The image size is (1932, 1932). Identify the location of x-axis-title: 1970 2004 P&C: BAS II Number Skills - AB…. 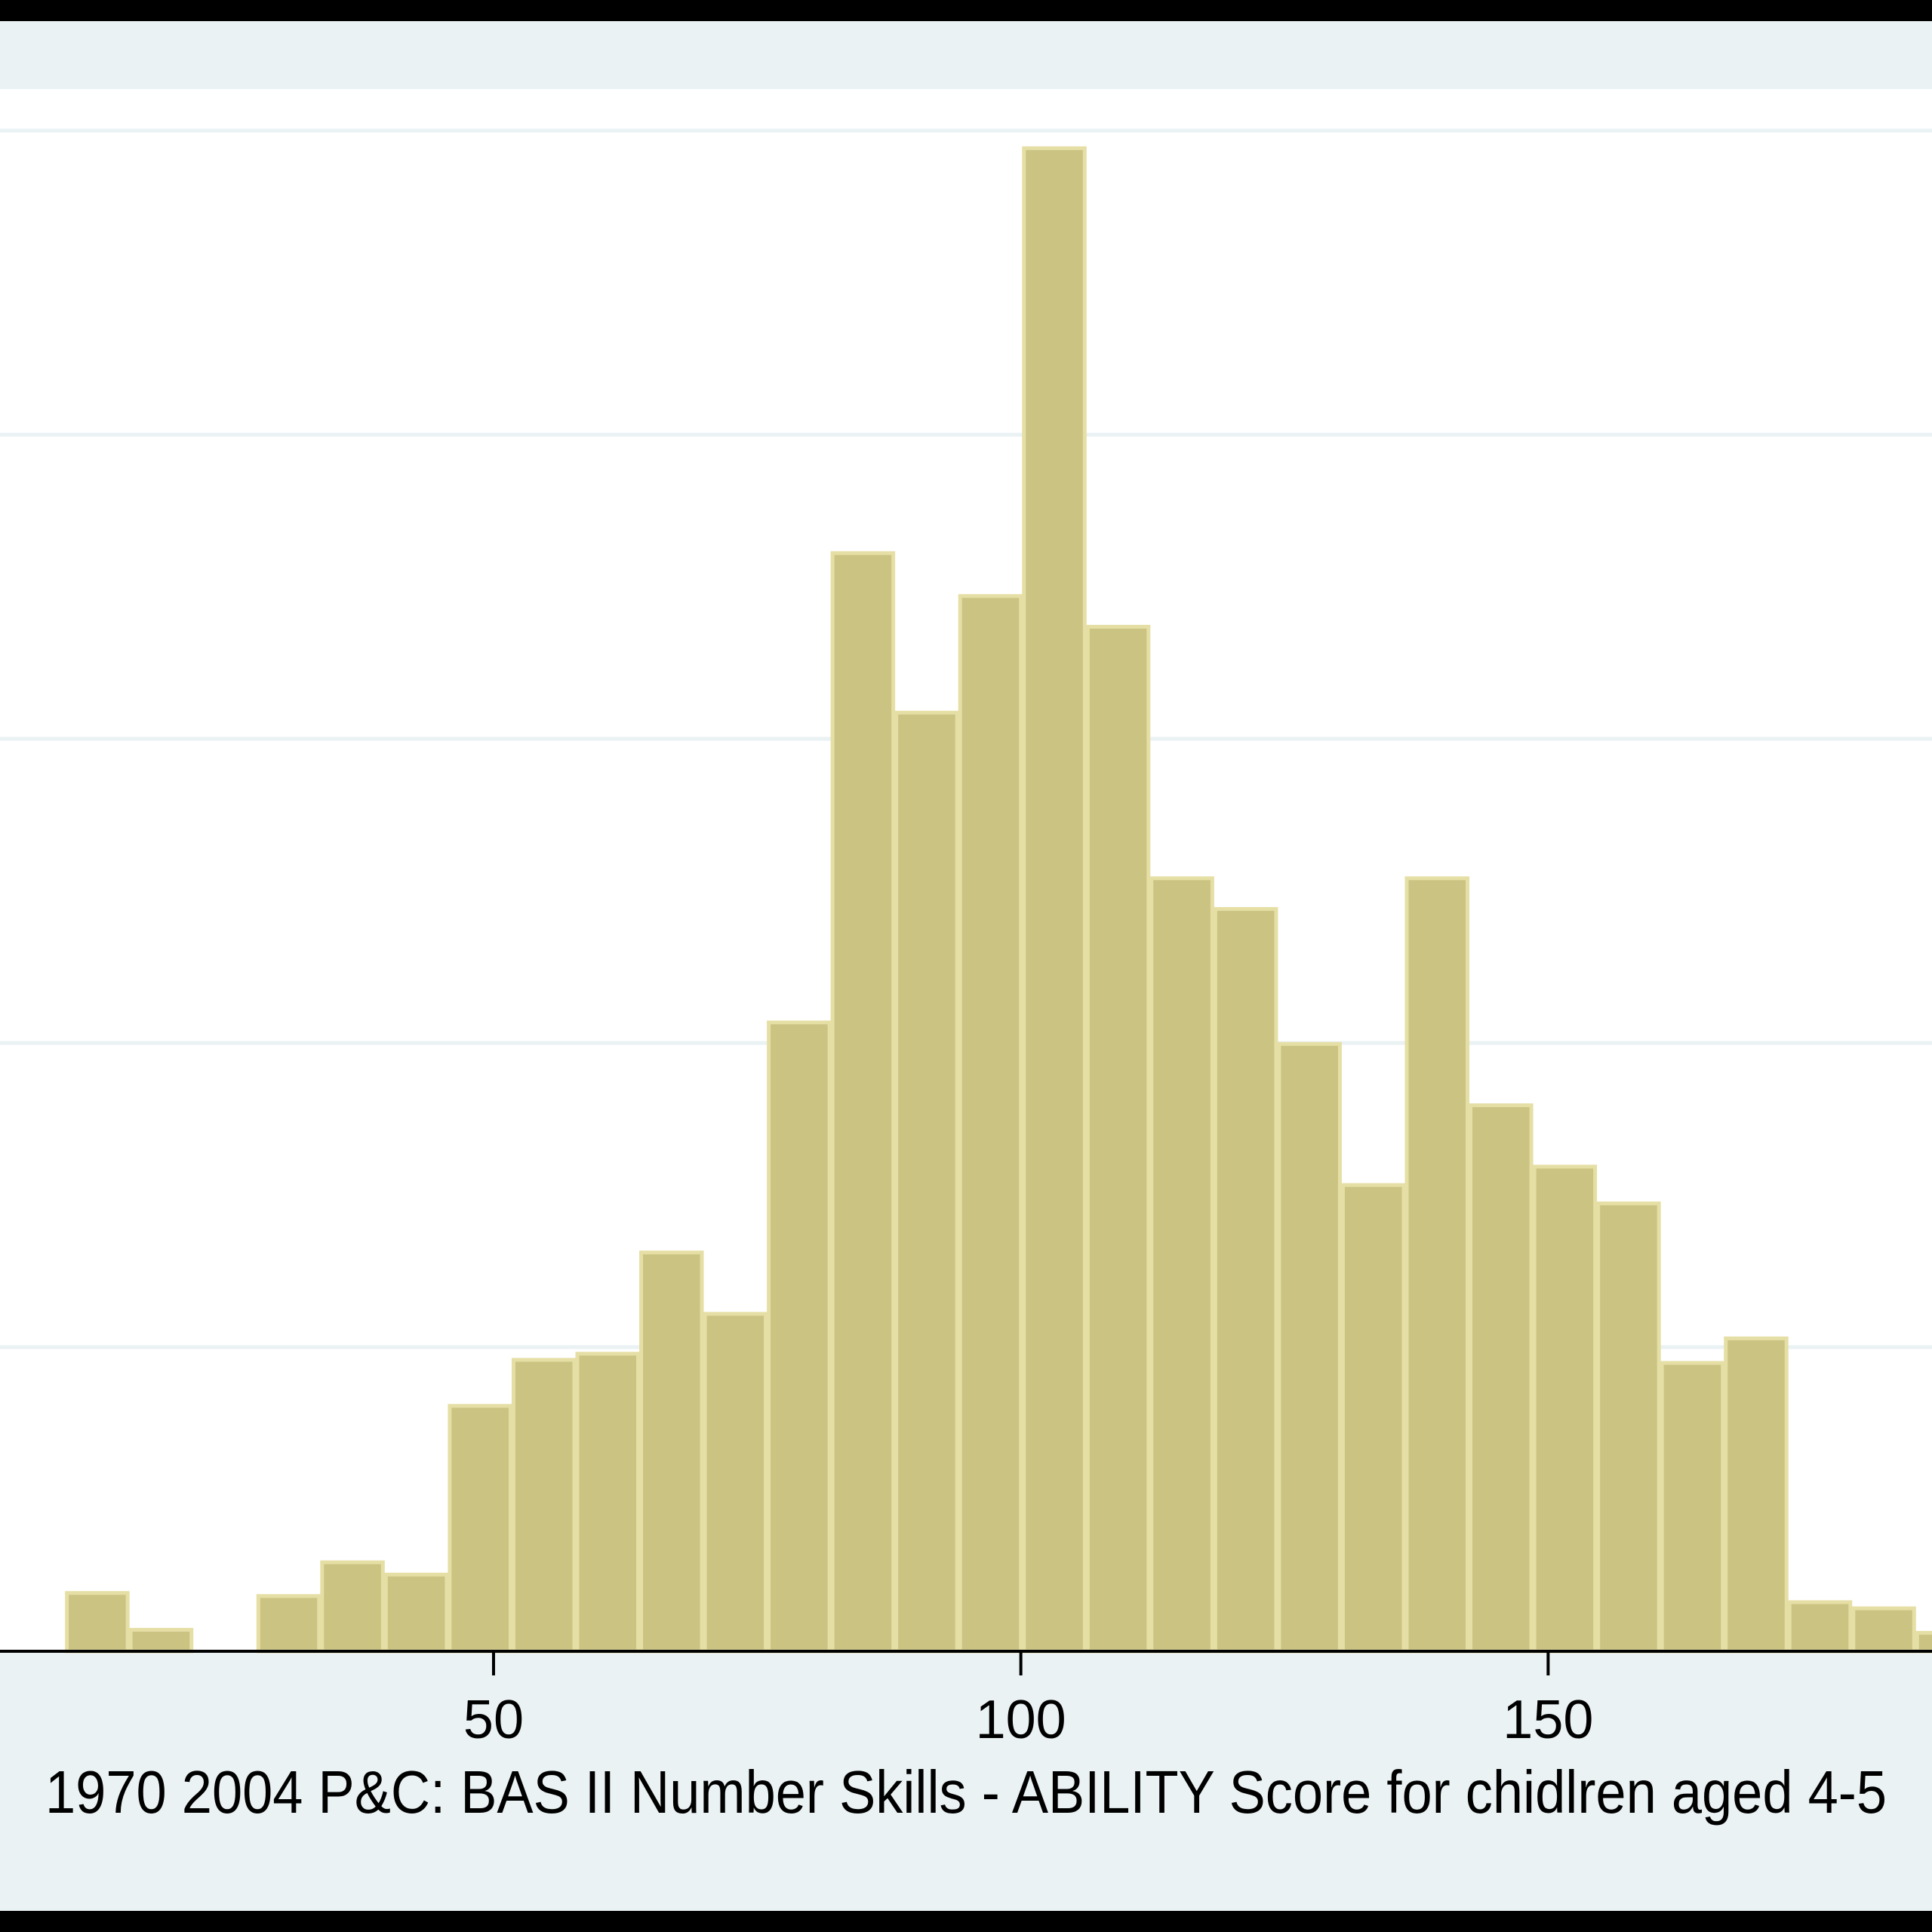
(966, 1792).